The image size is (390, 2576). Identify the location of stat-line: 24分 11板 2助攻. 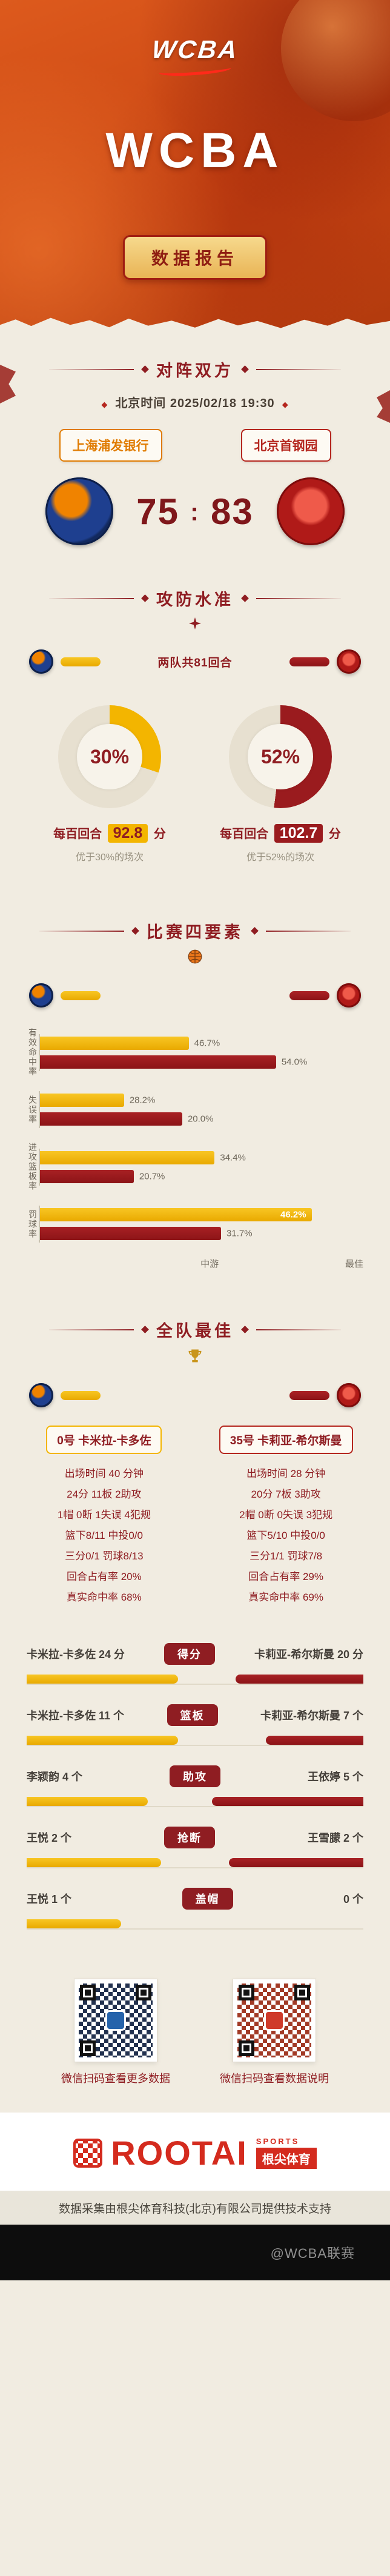
(104, 1495).